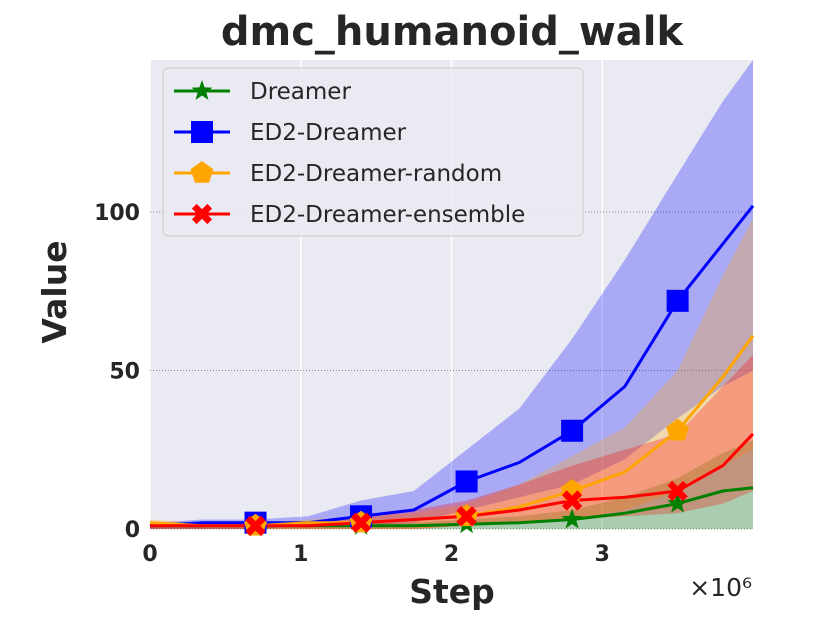 The width and height of the screenshot is (830, 623). I want to click on y-tick-label: 50, so click(124, 372).